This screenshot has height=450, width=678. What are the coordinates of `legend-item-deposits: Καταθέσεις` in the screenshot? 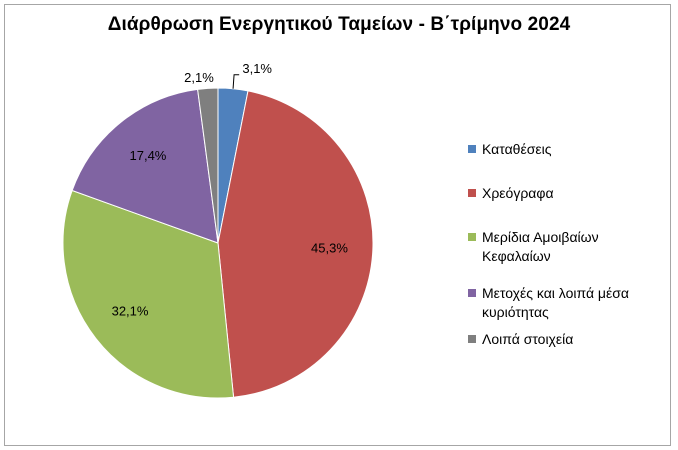 It's located at (567, 149).